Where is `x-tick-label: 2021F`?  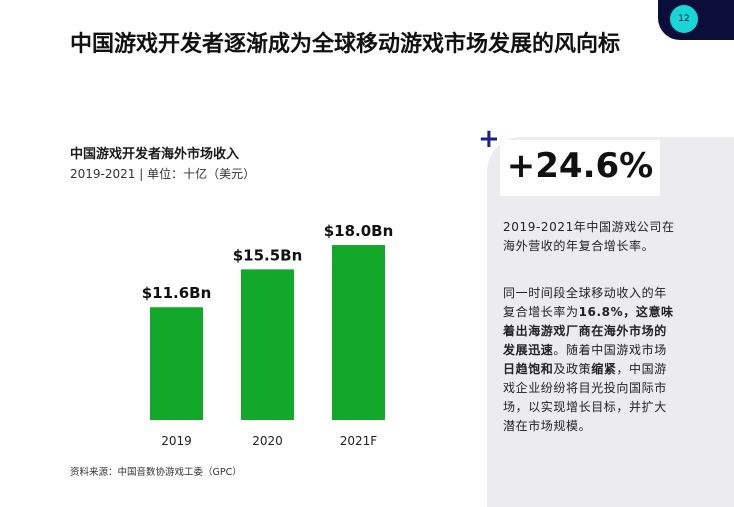
x-tick-label: 2021F is located at coordinates (359, 441).